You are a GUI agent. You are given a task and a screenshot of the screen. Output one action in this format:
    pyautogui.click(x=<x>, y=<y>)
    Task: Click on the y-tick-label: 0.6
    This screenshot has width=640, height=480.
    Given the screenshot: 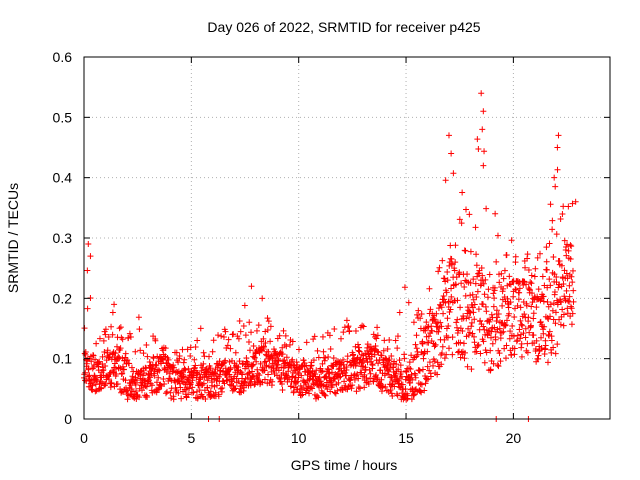 What is the action you would take?
    pyautogui.click(x=63, y=57)
    